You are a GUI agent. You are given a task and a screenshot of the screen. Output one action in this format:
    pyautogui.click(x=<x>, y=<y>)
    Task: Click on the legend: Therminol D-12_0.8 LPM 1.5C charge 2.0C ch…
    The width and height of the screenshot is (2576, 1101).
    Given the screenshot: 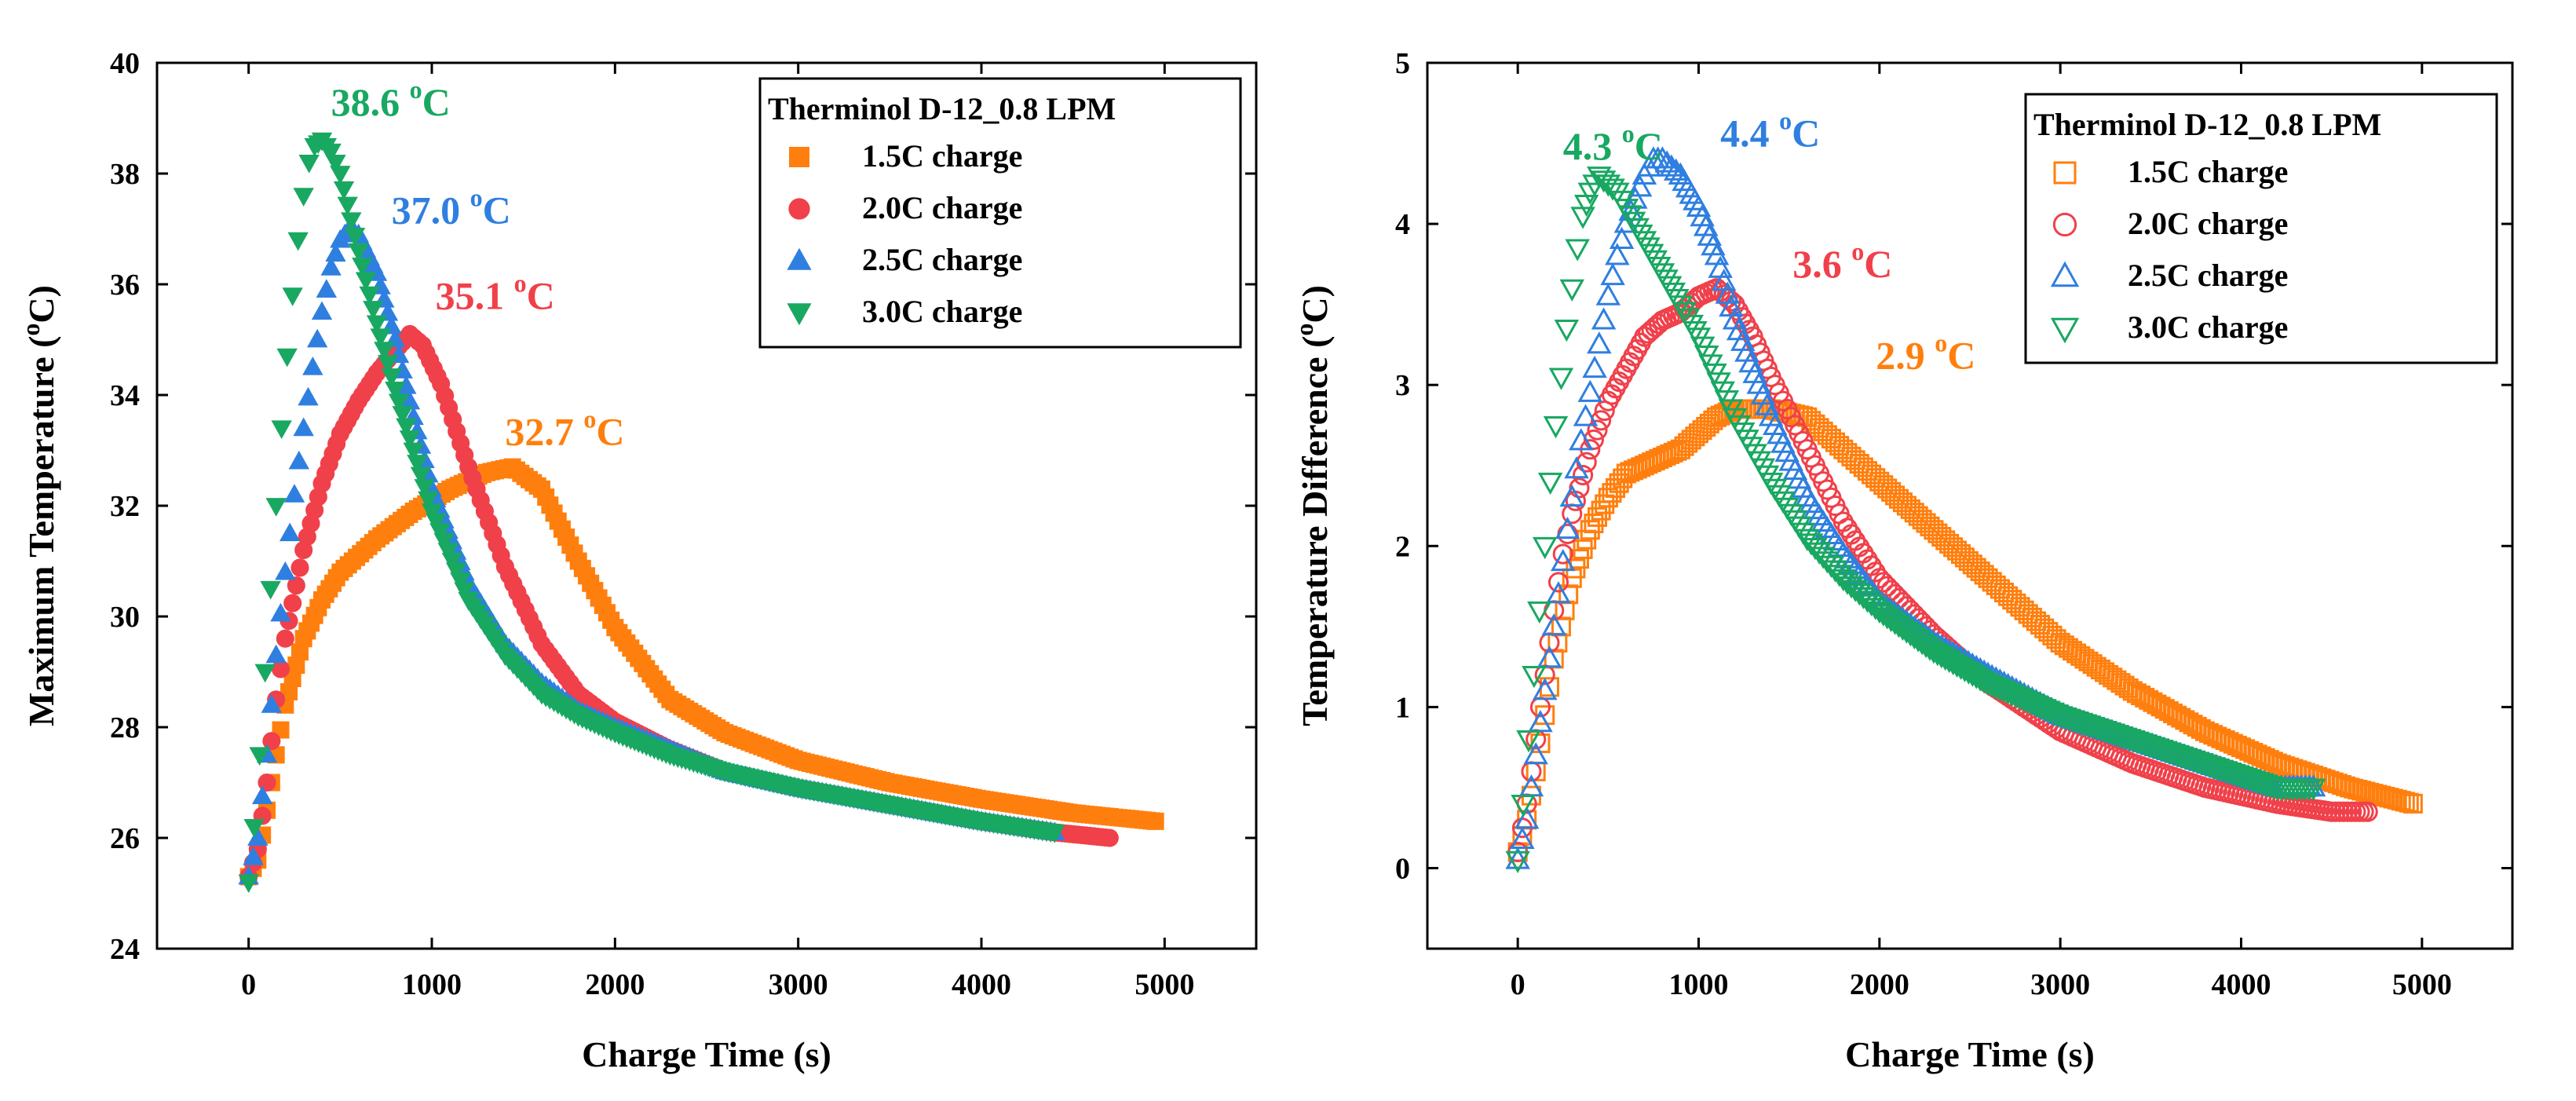 What is the action you would take?
    pyautogui.click(x=1000, y=213)
    